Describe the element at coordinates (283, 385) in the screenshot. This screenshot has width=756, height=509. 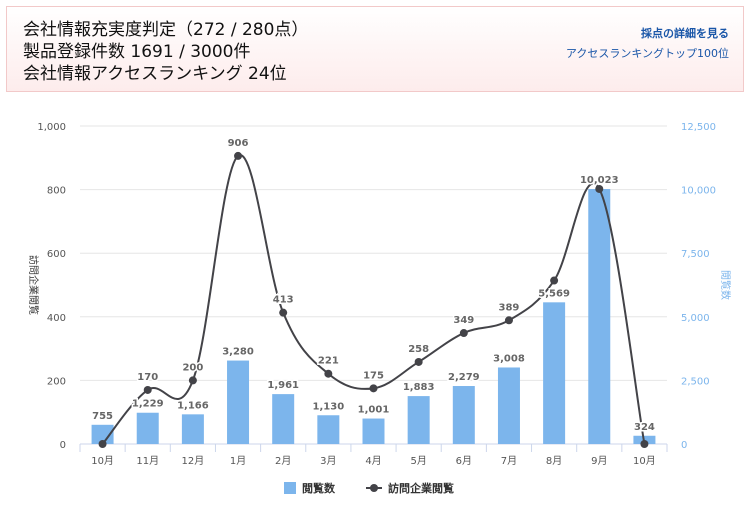
I see `bar-data-label: 1,961` at that location.